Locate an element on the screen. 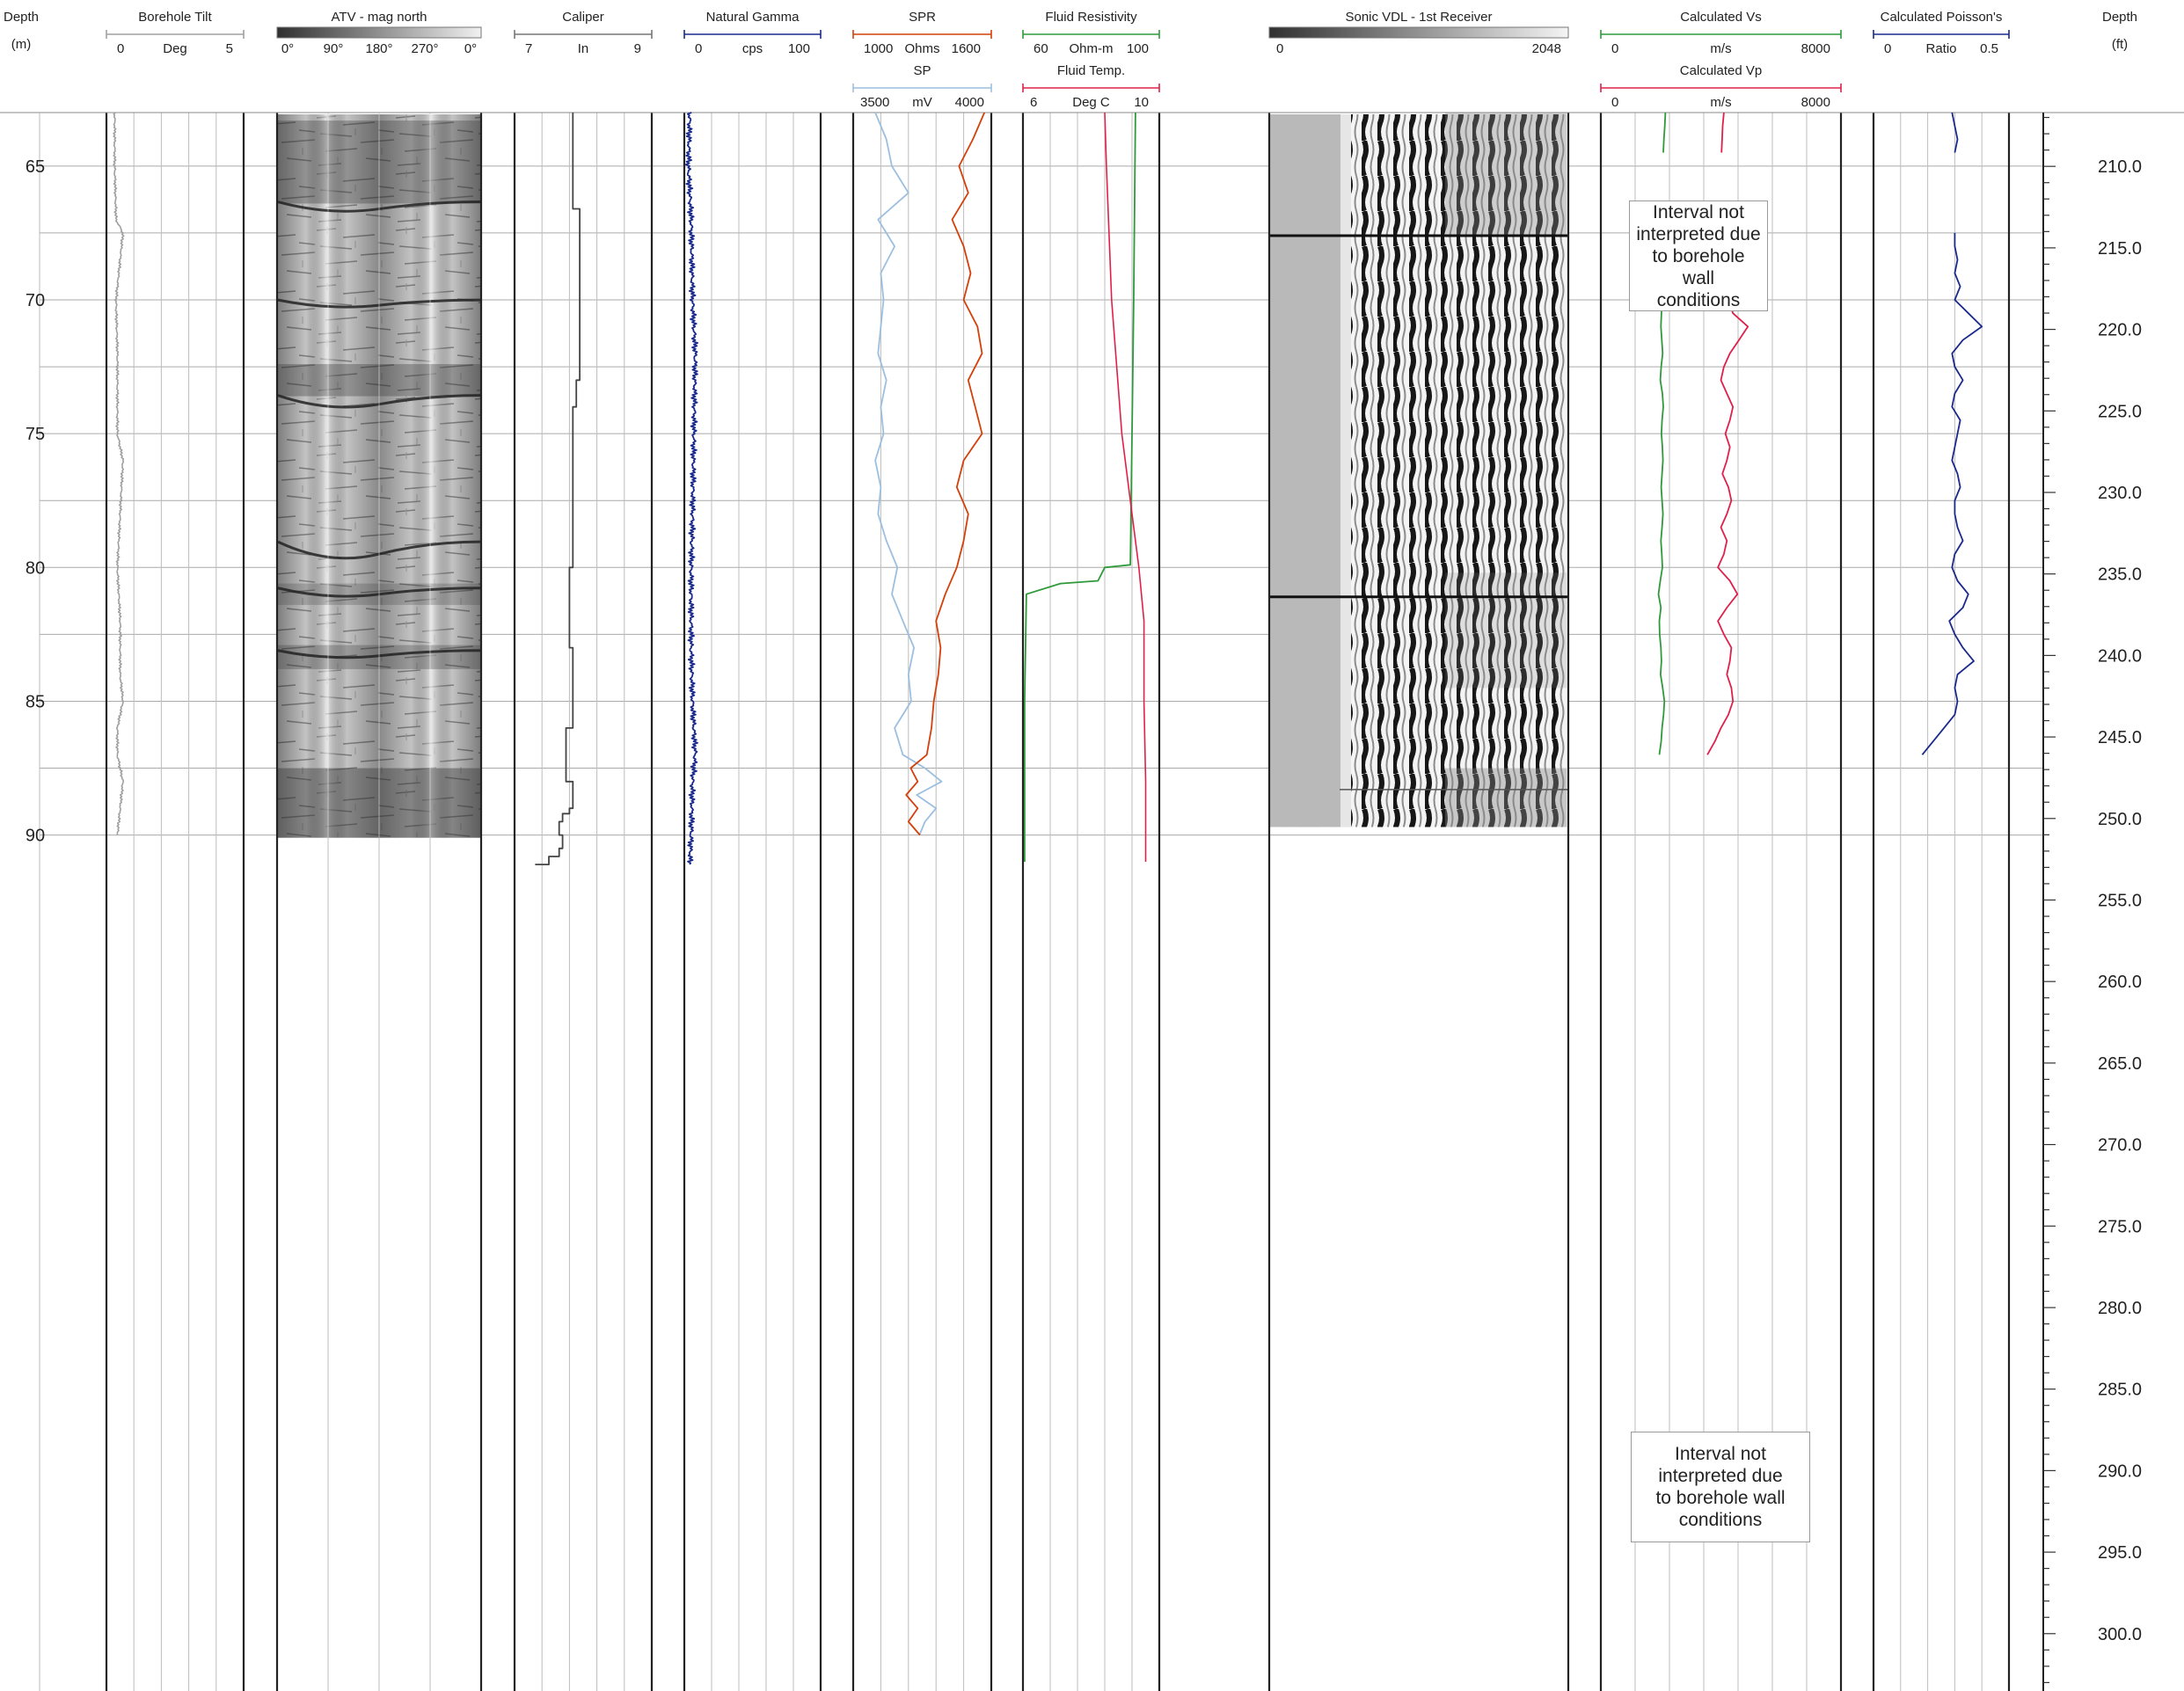 Image resolution: width=2184 pixels, height=1691 pixels. fres-max: 100 is located at coordinates (1138, 48).